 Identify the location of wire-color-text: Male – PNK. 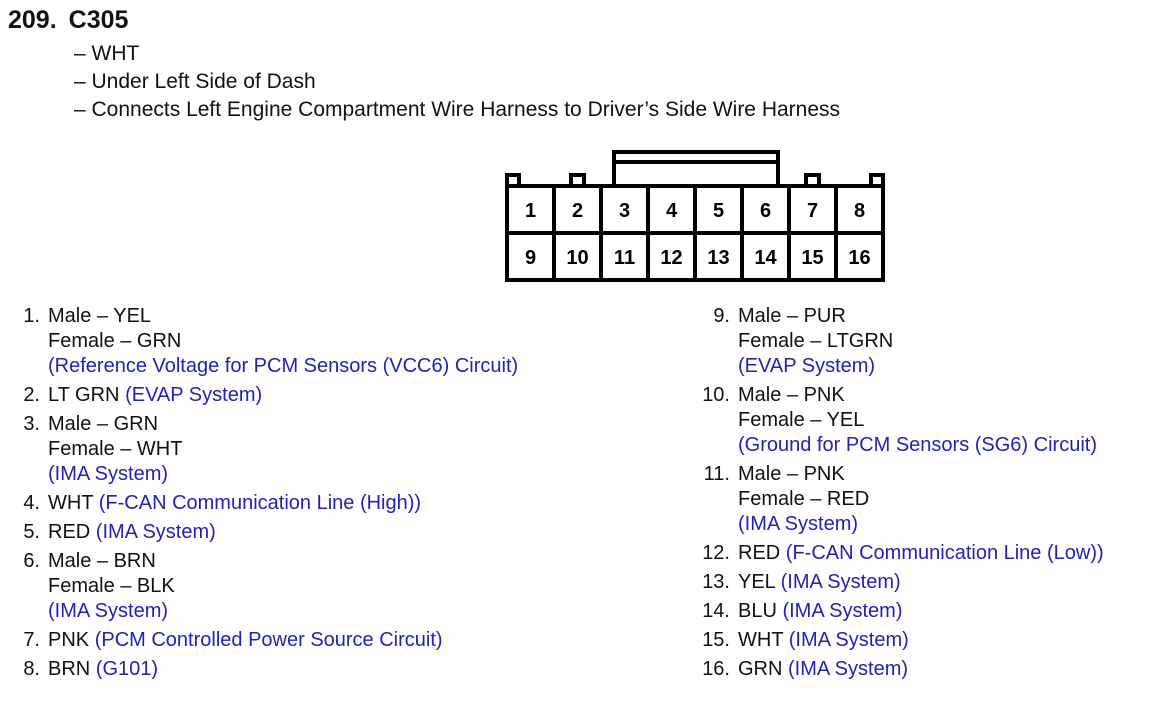
(791, 474).